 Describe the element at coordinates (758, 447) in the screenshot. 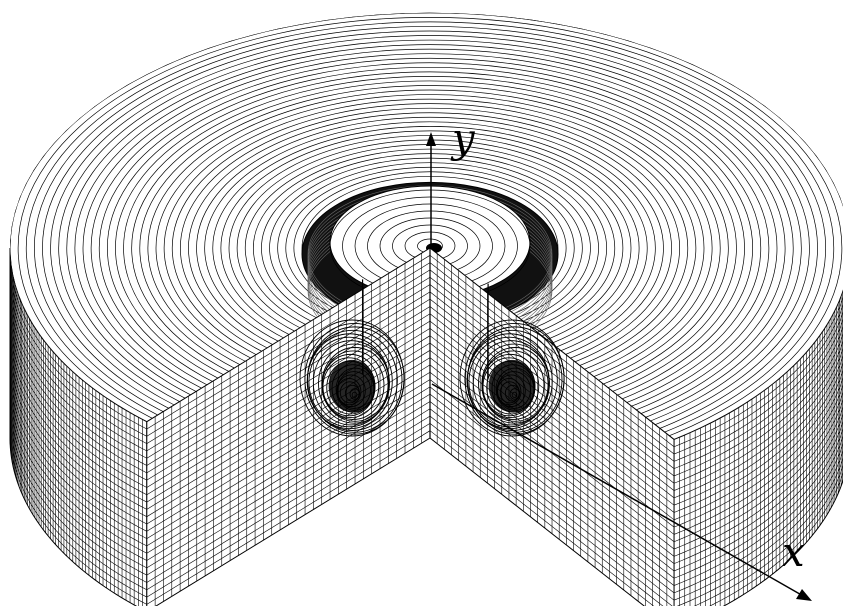

I see `right-side-wall` at that location.